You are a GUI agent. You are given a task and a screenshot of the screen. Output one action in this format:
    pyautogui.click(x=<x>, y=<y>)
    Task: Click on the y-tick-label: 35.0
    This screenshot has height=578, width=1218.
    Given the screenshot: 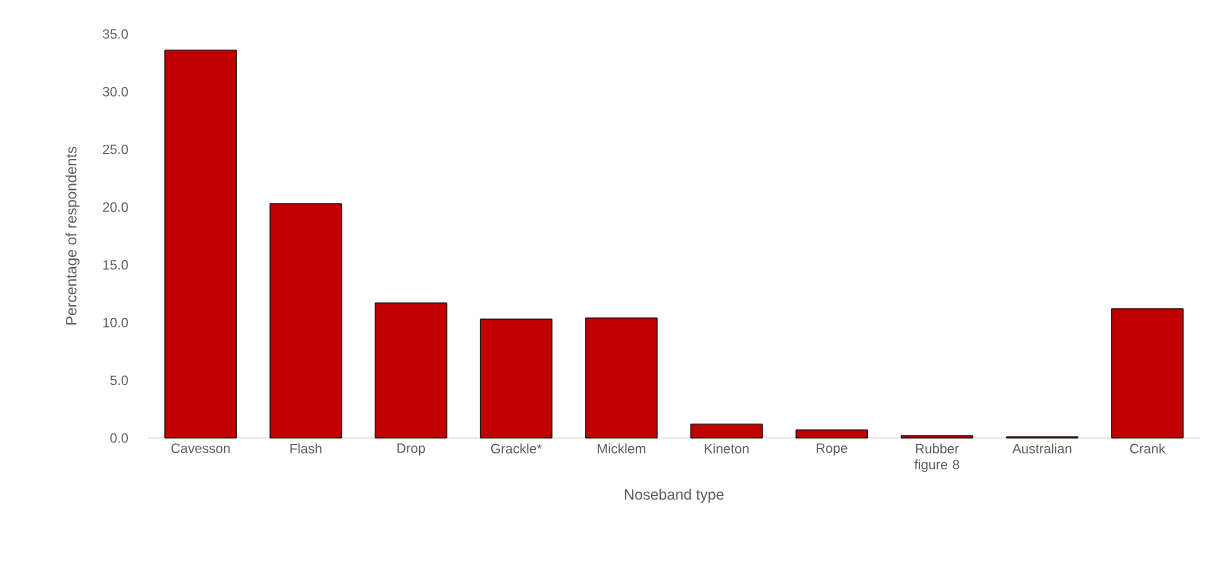 What is the action you would take?
    pyautogui.click(x=115, y=34)
    